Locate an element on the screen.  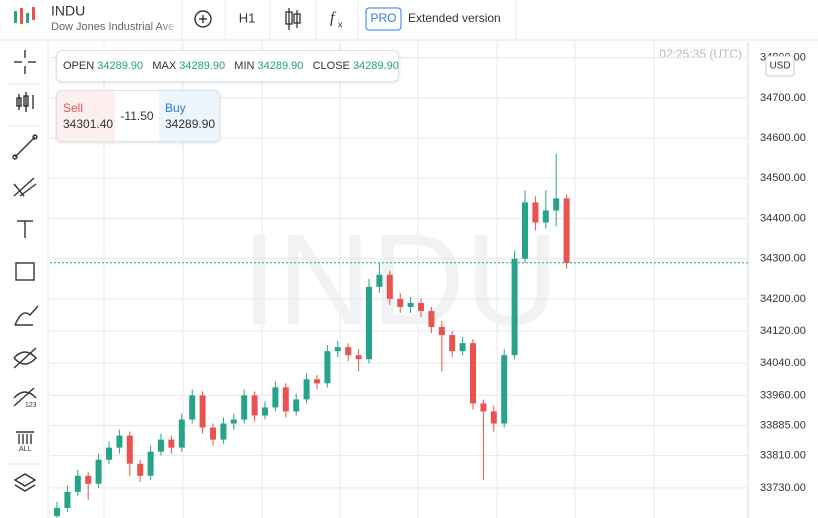
pro-badge: PRO is located at coordinates (383, 18).